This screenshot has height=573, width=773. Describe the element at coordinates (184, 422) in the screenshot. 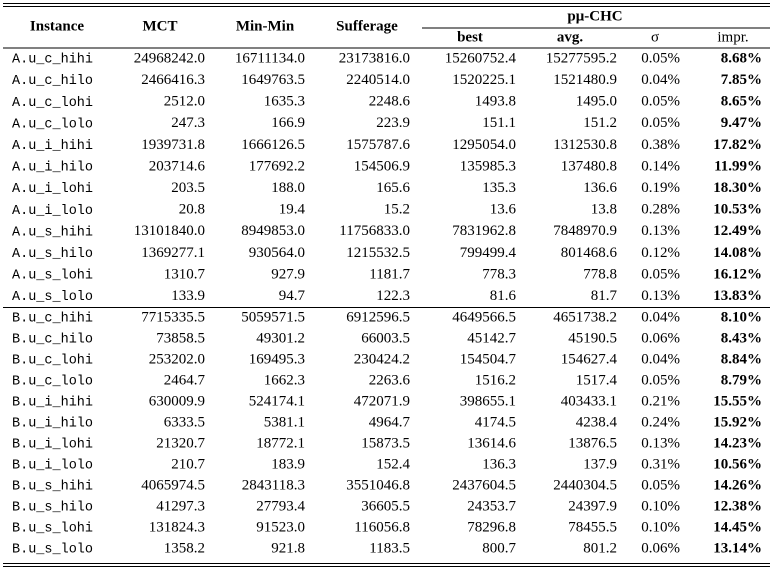

I see `cell: 6333.5` at that location.